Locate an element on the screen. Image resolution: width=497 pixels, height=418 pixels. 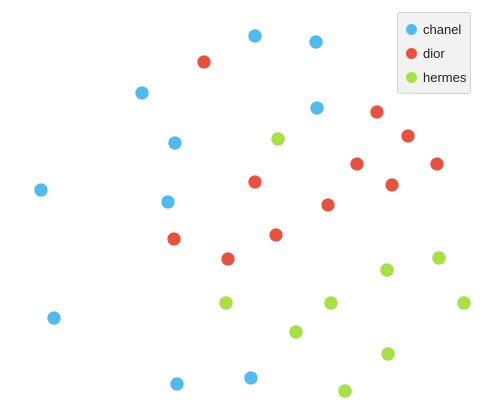
legend-swatch-hermes is located at coordinates (411, 77).